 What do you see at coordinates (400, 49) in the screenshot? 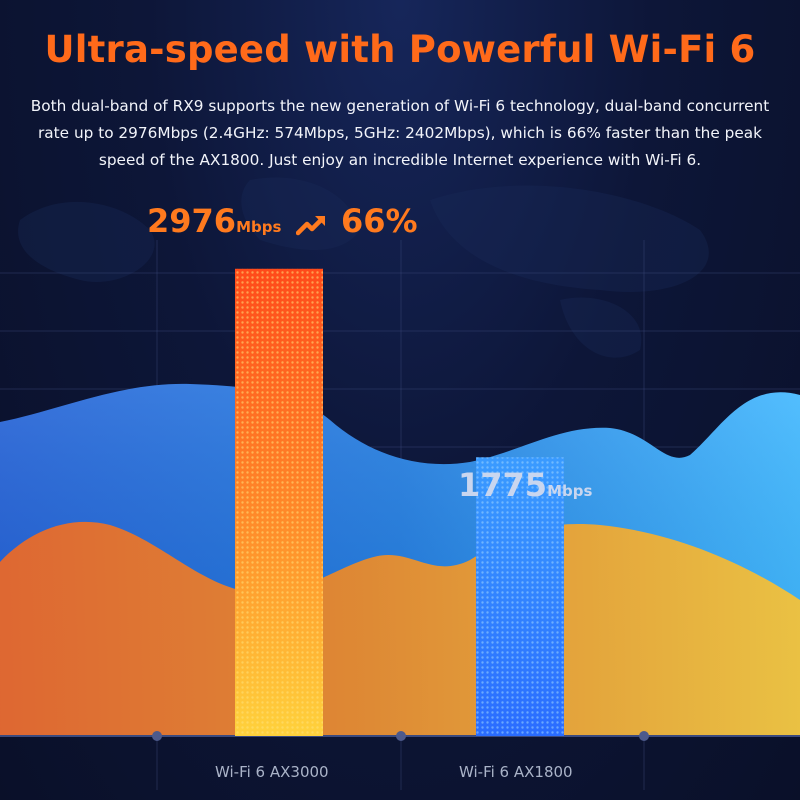
I see `page-title: Ultra-speed with Powerful Wi-Fi 6` at bounding box center [400, 49].